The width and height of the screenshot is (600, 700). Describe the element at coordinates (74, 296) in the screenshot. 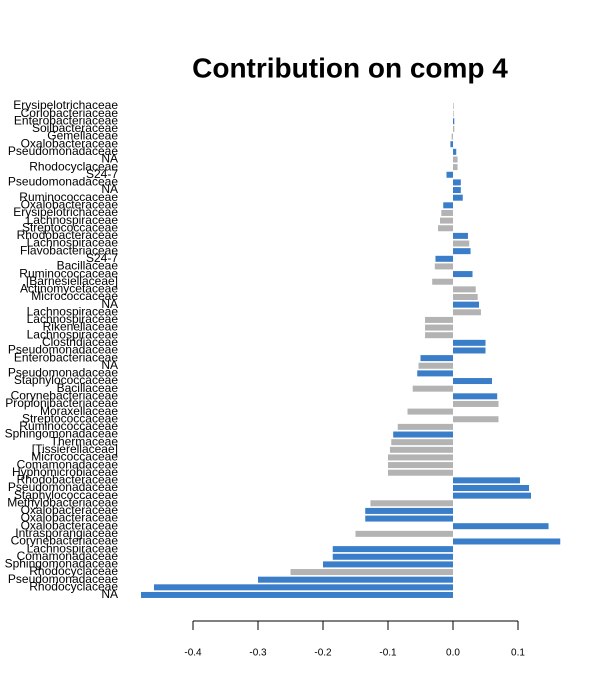

I see `category-label: Micrococcaceae` at that location.